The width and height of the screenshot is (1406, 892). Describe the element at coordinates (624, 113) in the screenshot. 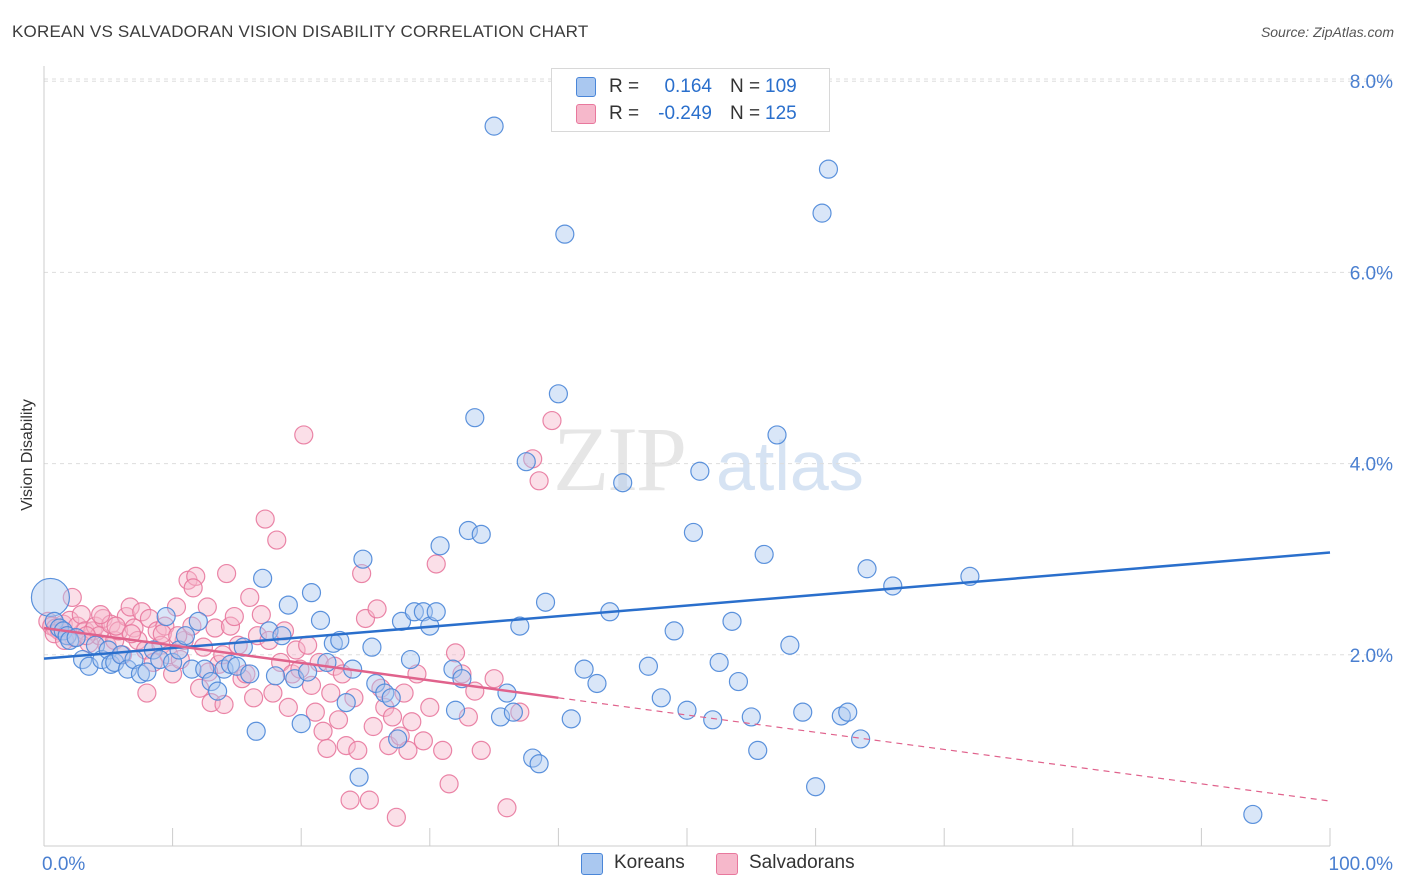

I see `r-label: R =` at that location.